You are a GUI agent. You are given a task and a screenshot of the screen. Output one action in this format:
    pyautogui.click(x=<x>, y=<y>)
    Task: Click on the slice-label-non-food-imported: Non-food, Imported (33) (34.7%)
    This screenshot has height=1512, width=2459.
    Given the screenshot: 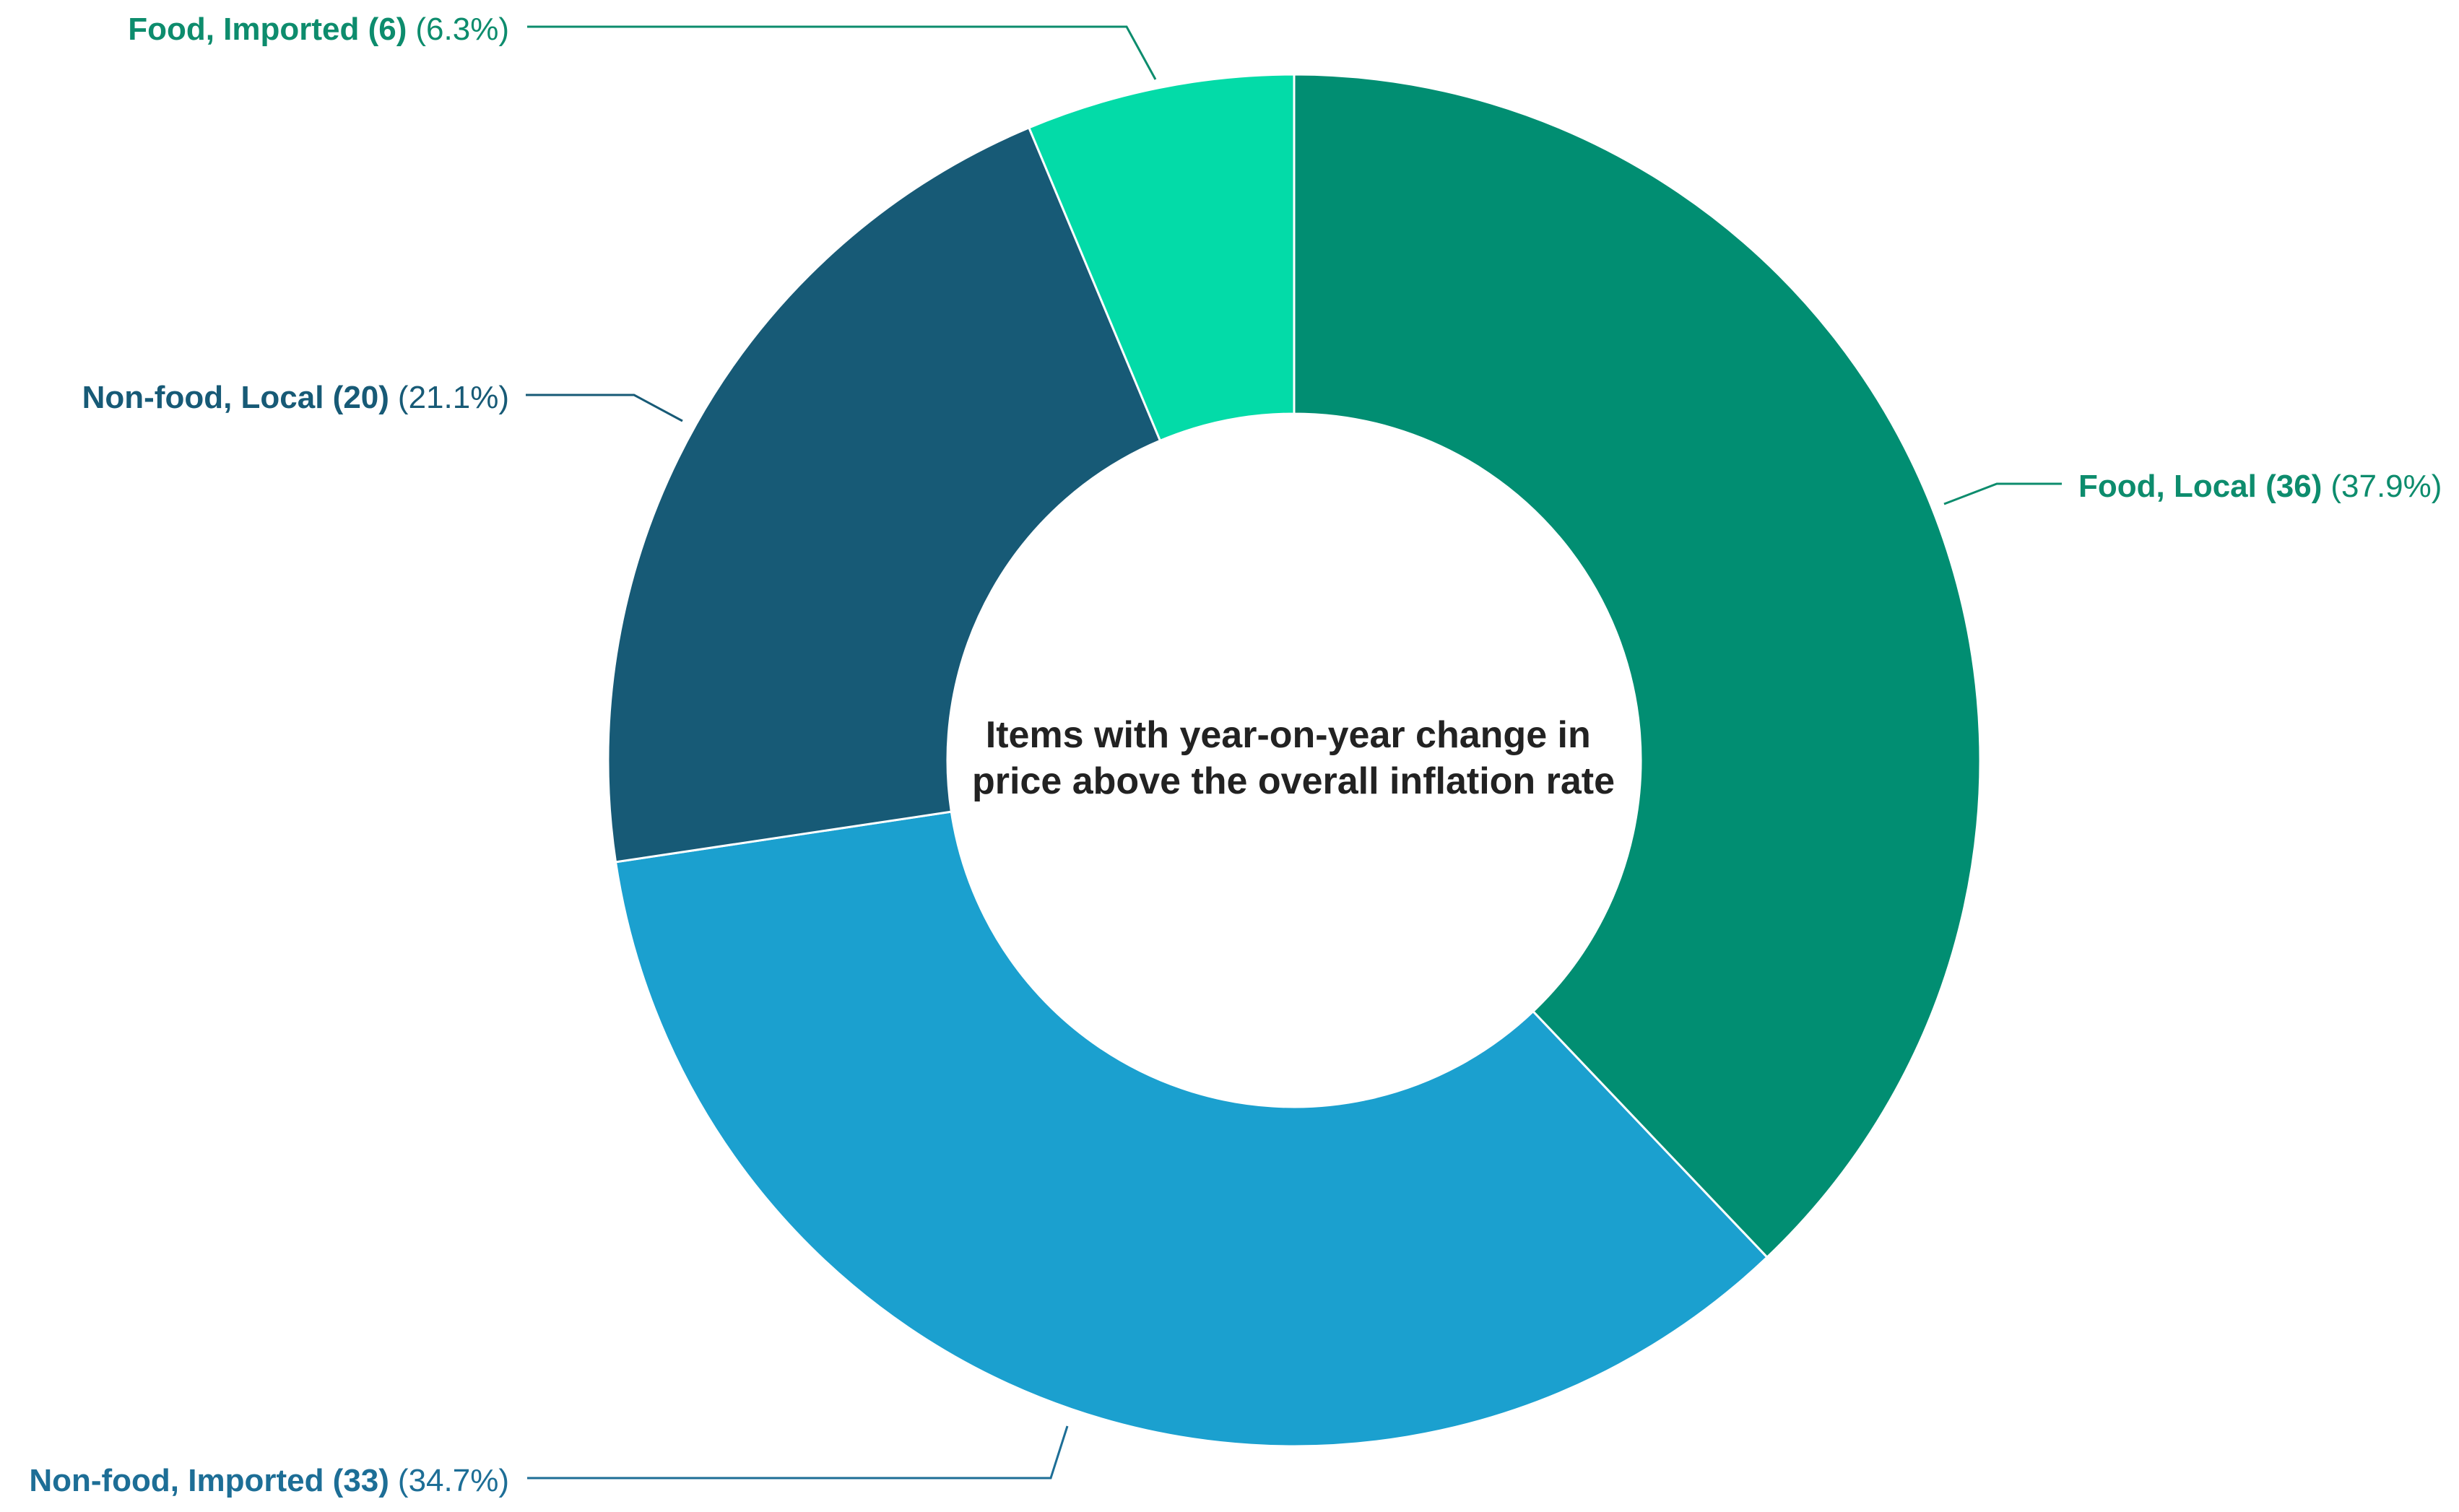 What is the action you would take?
    pyautogui.click(x=269, y=1480)
    